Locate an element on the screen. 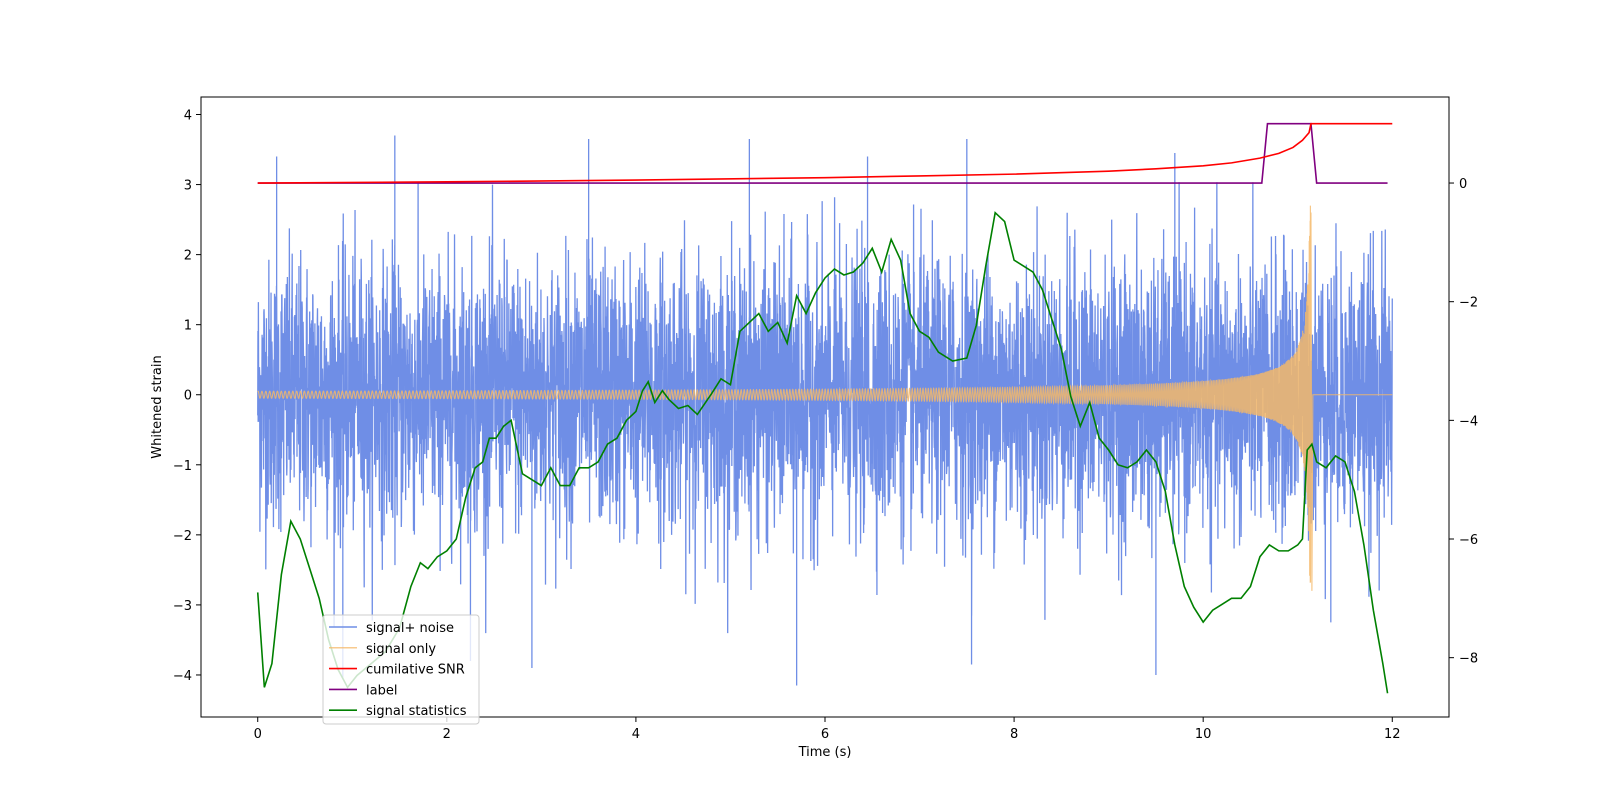 The width and height of the screenshot is (1600, 800). y-tick-label: 3 is located at coordinates (188, 186).